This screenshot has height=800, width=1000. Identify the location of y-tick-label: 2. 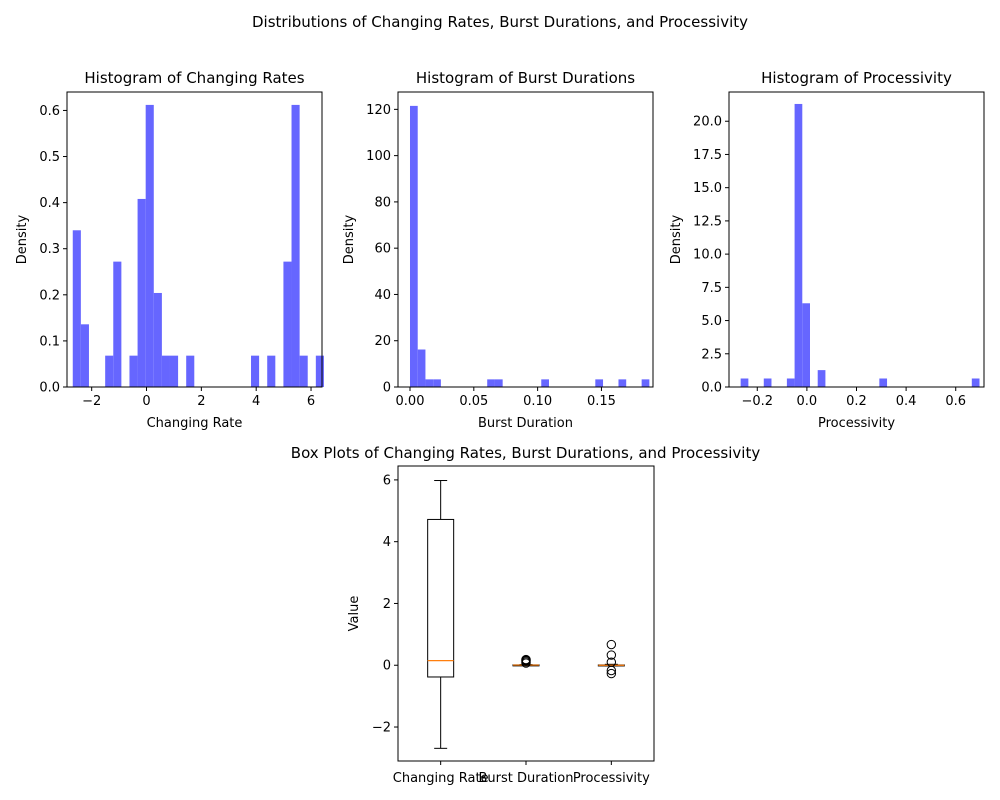
(387, 604).